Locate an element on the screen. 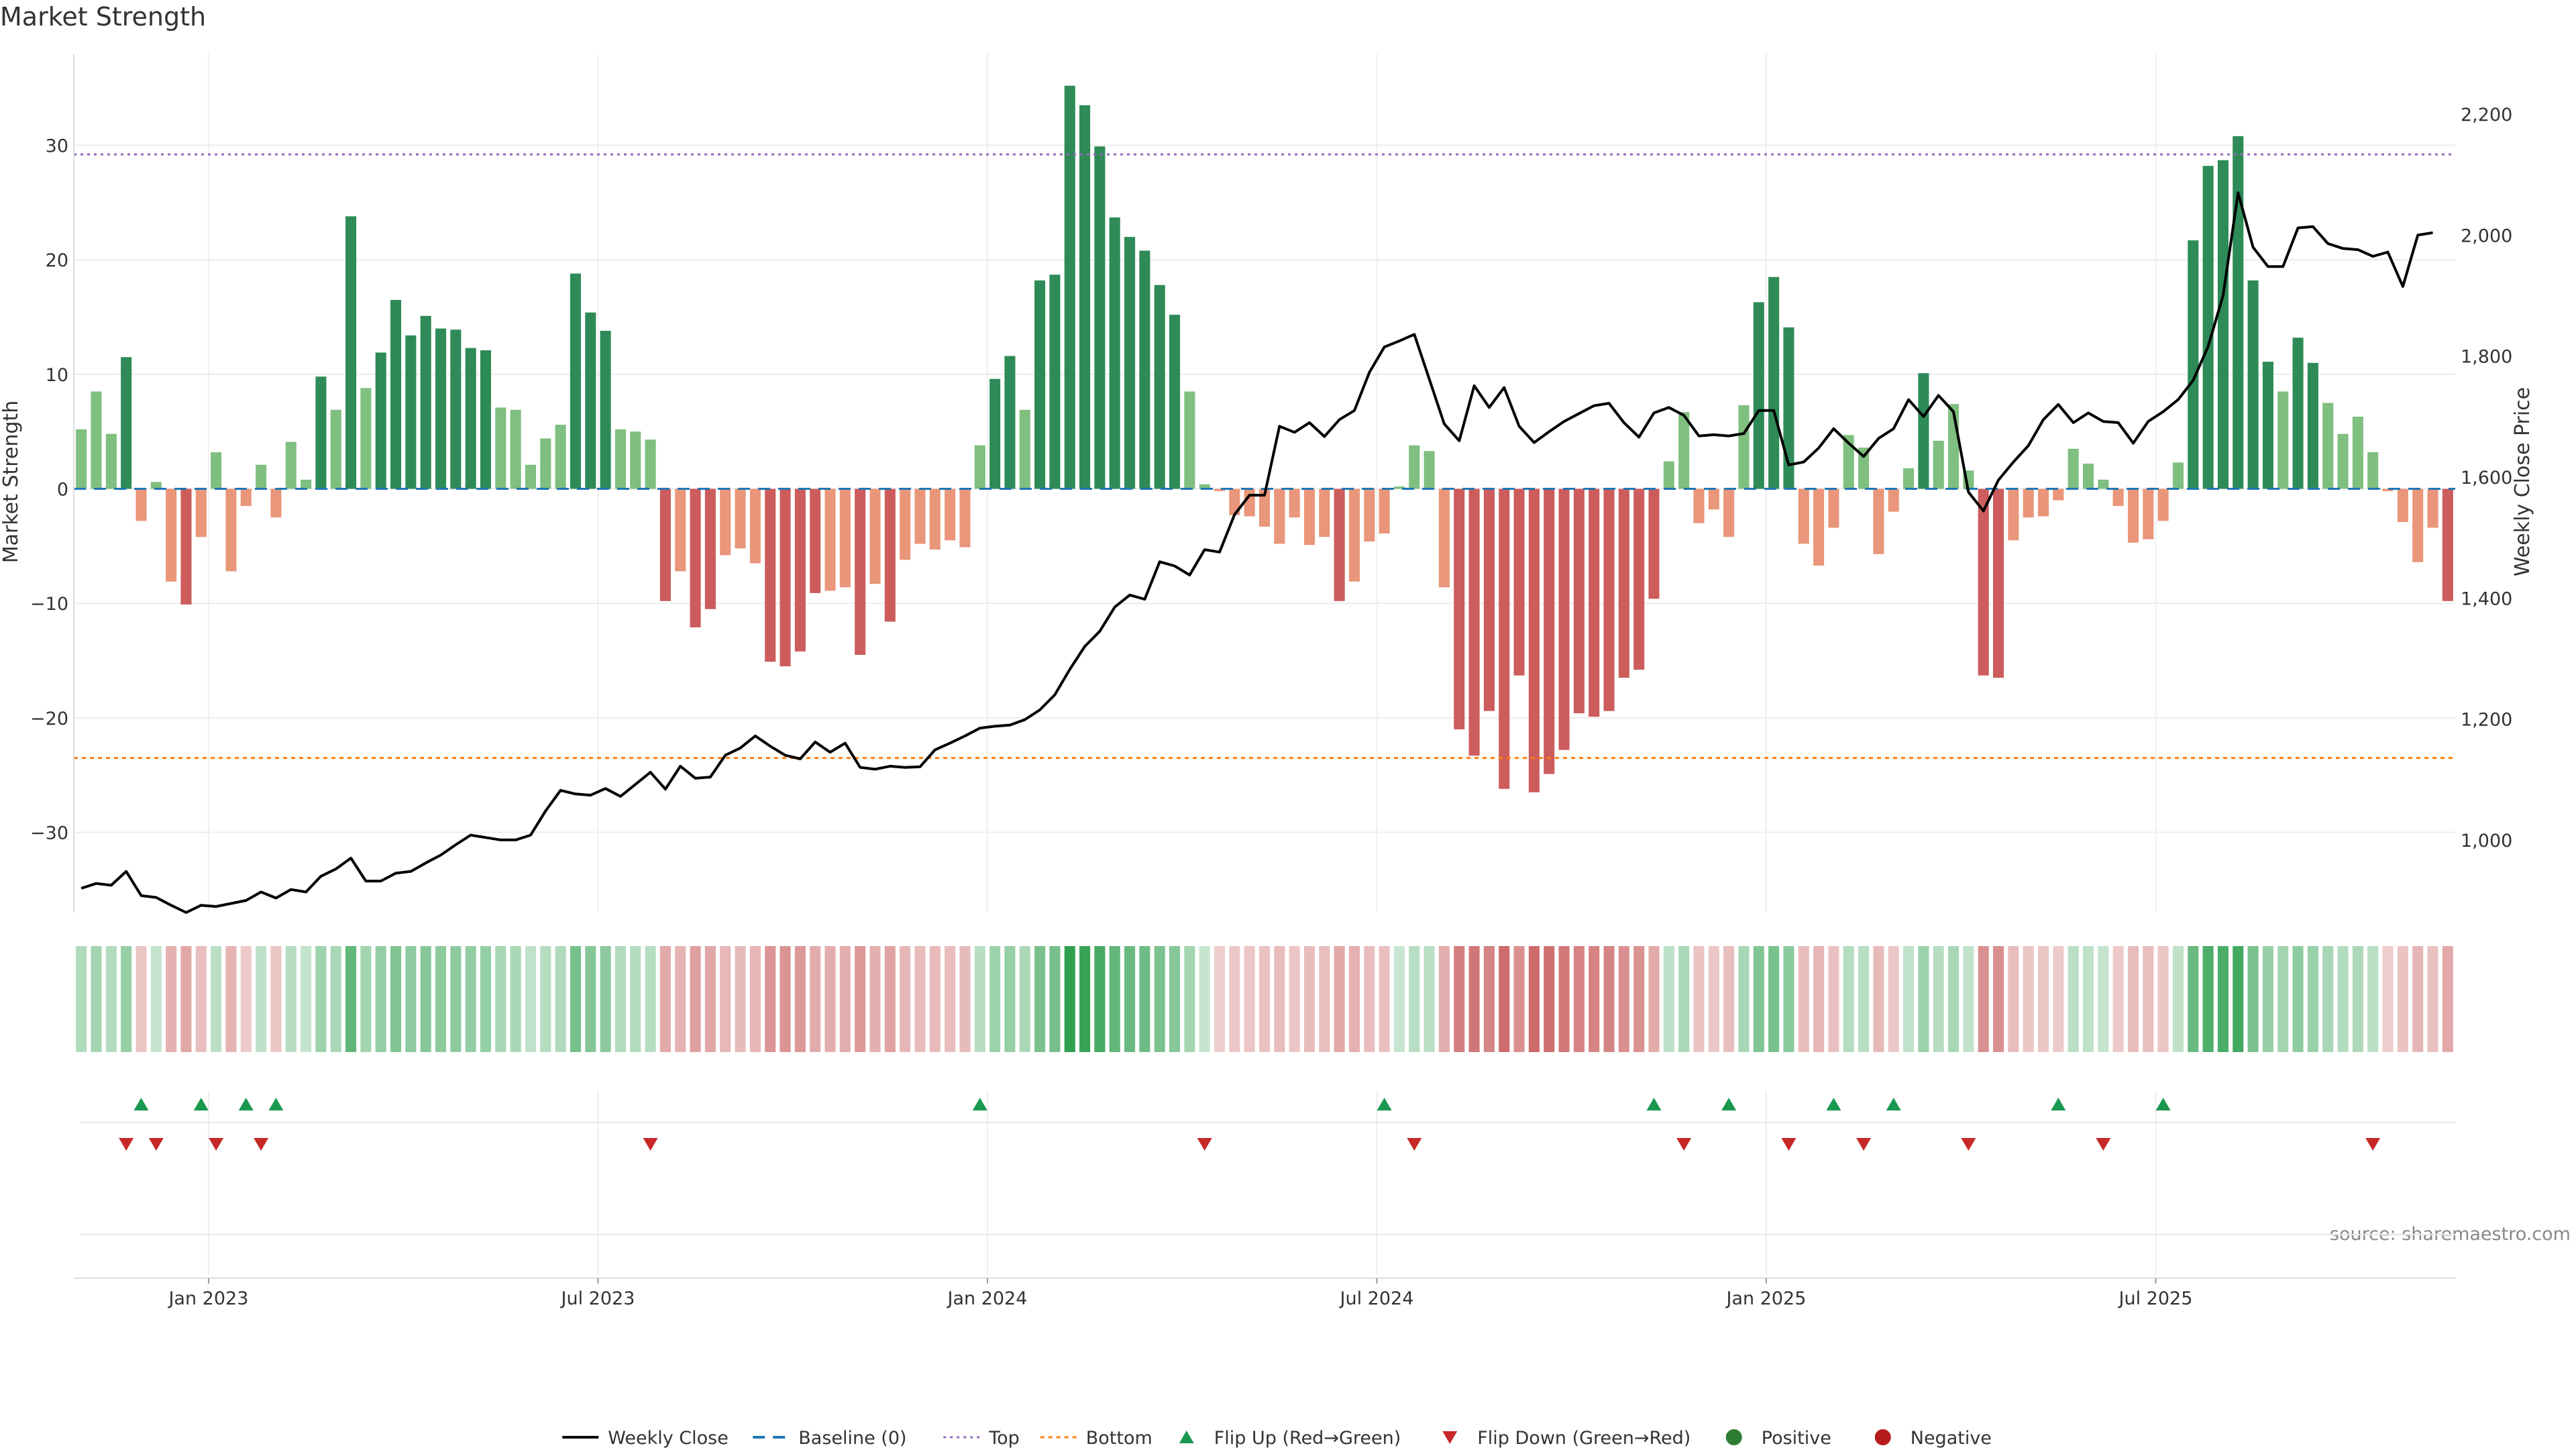 The image size is (2576, 1452). legend-label: Flip Down (Green→Red) is located at coordinates (1583, 1438).